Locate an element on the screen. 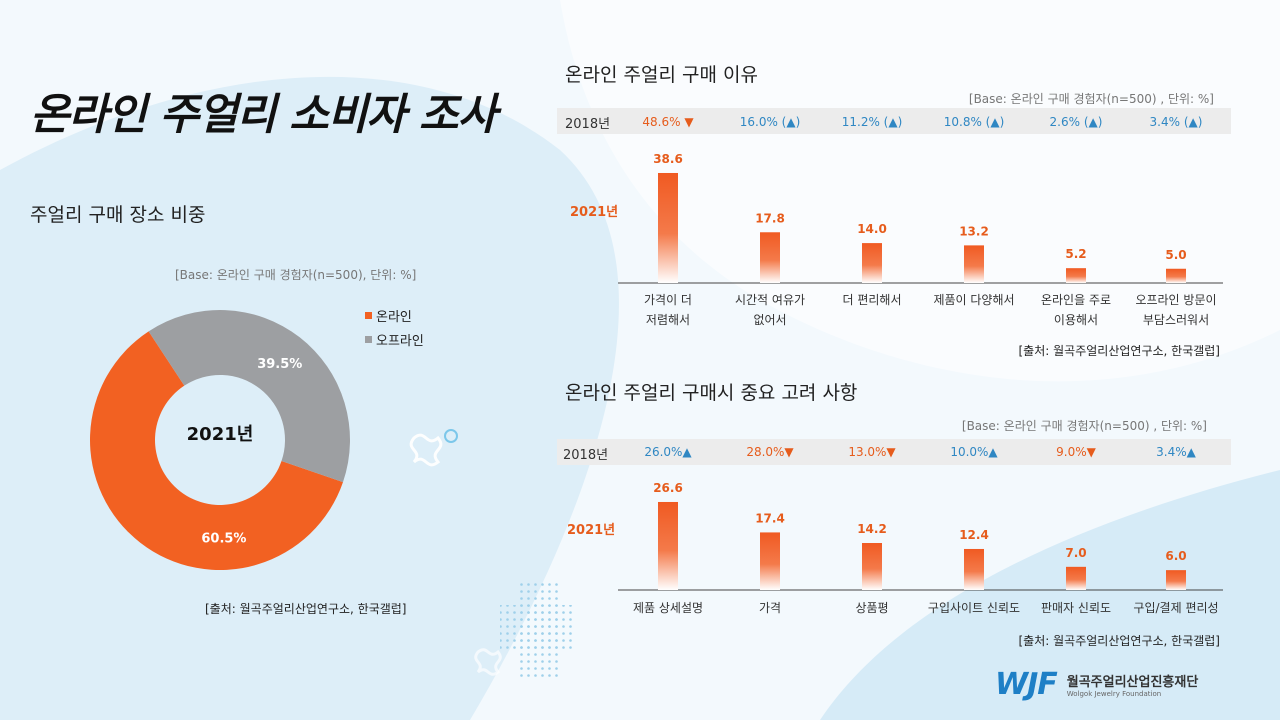  chart2-2018-band is located at coordinates (894, 452).